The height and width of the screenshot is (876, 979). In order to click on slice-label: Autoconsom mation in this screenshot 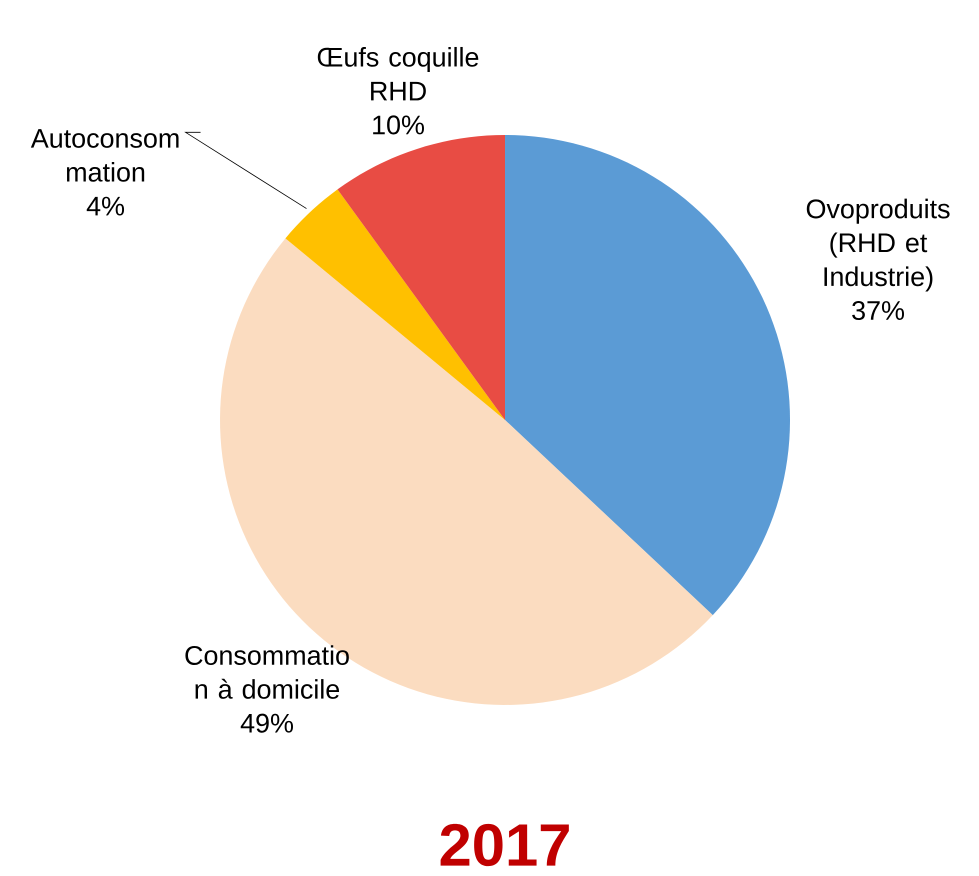, I will do `click(104, 155)`.